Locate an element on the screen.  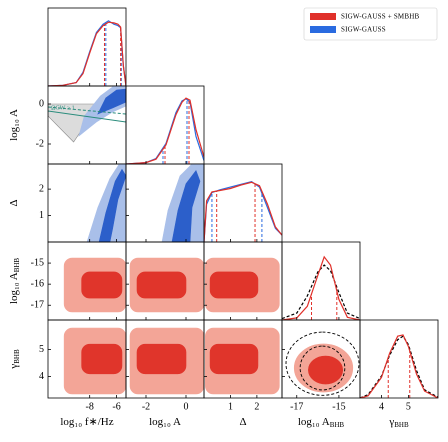
x-tick-label: 0 is located at coordinates (186, 406).